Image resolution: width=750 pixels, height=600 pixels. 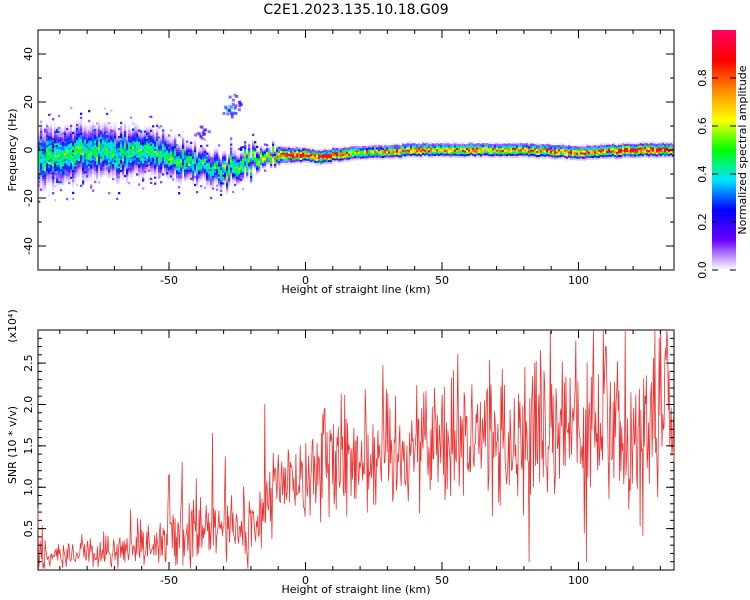 What do you see at coordinates (169, 280) in the screenshot?
I see `x-tick-label: -50` at bounding box center [169, 280].